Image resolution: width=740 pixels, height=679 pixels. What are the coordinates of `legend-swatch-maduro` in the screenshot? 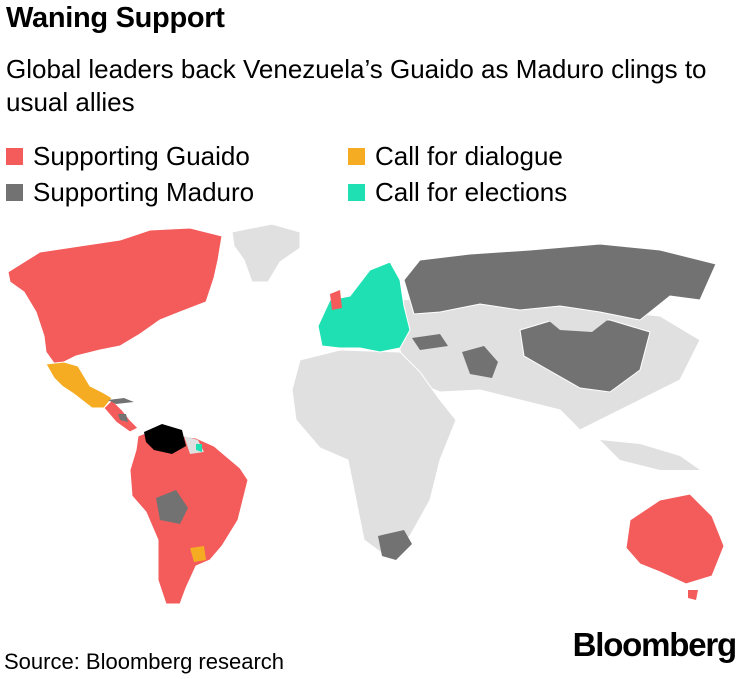 It's located at (14, 192).